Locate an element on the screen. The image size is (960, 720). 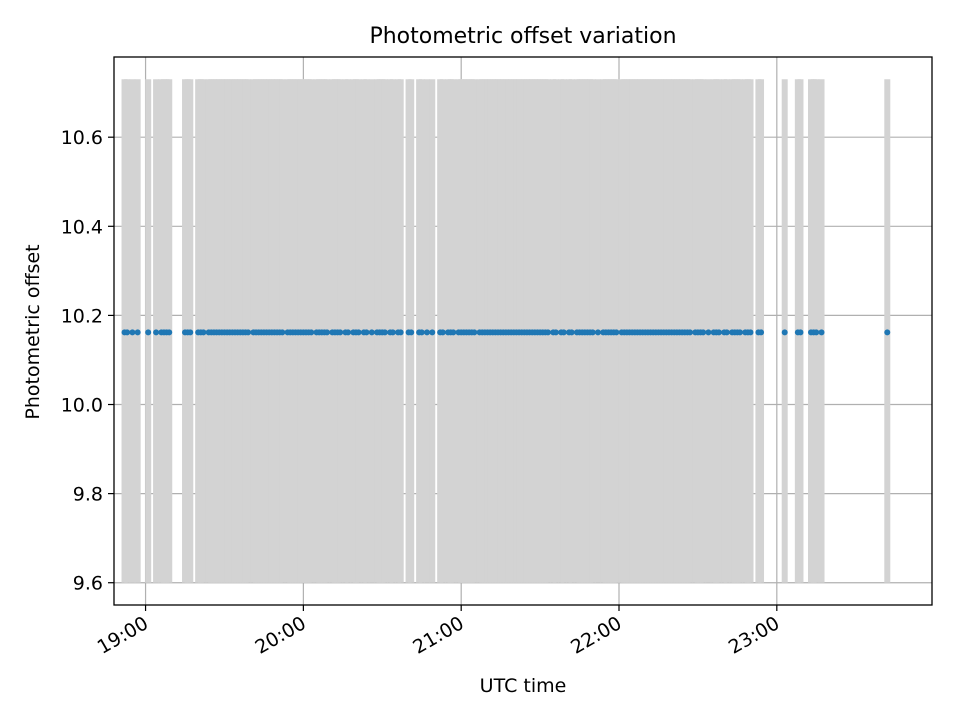
y-tick-label: 9.6 is located at coordinates (88, 584).